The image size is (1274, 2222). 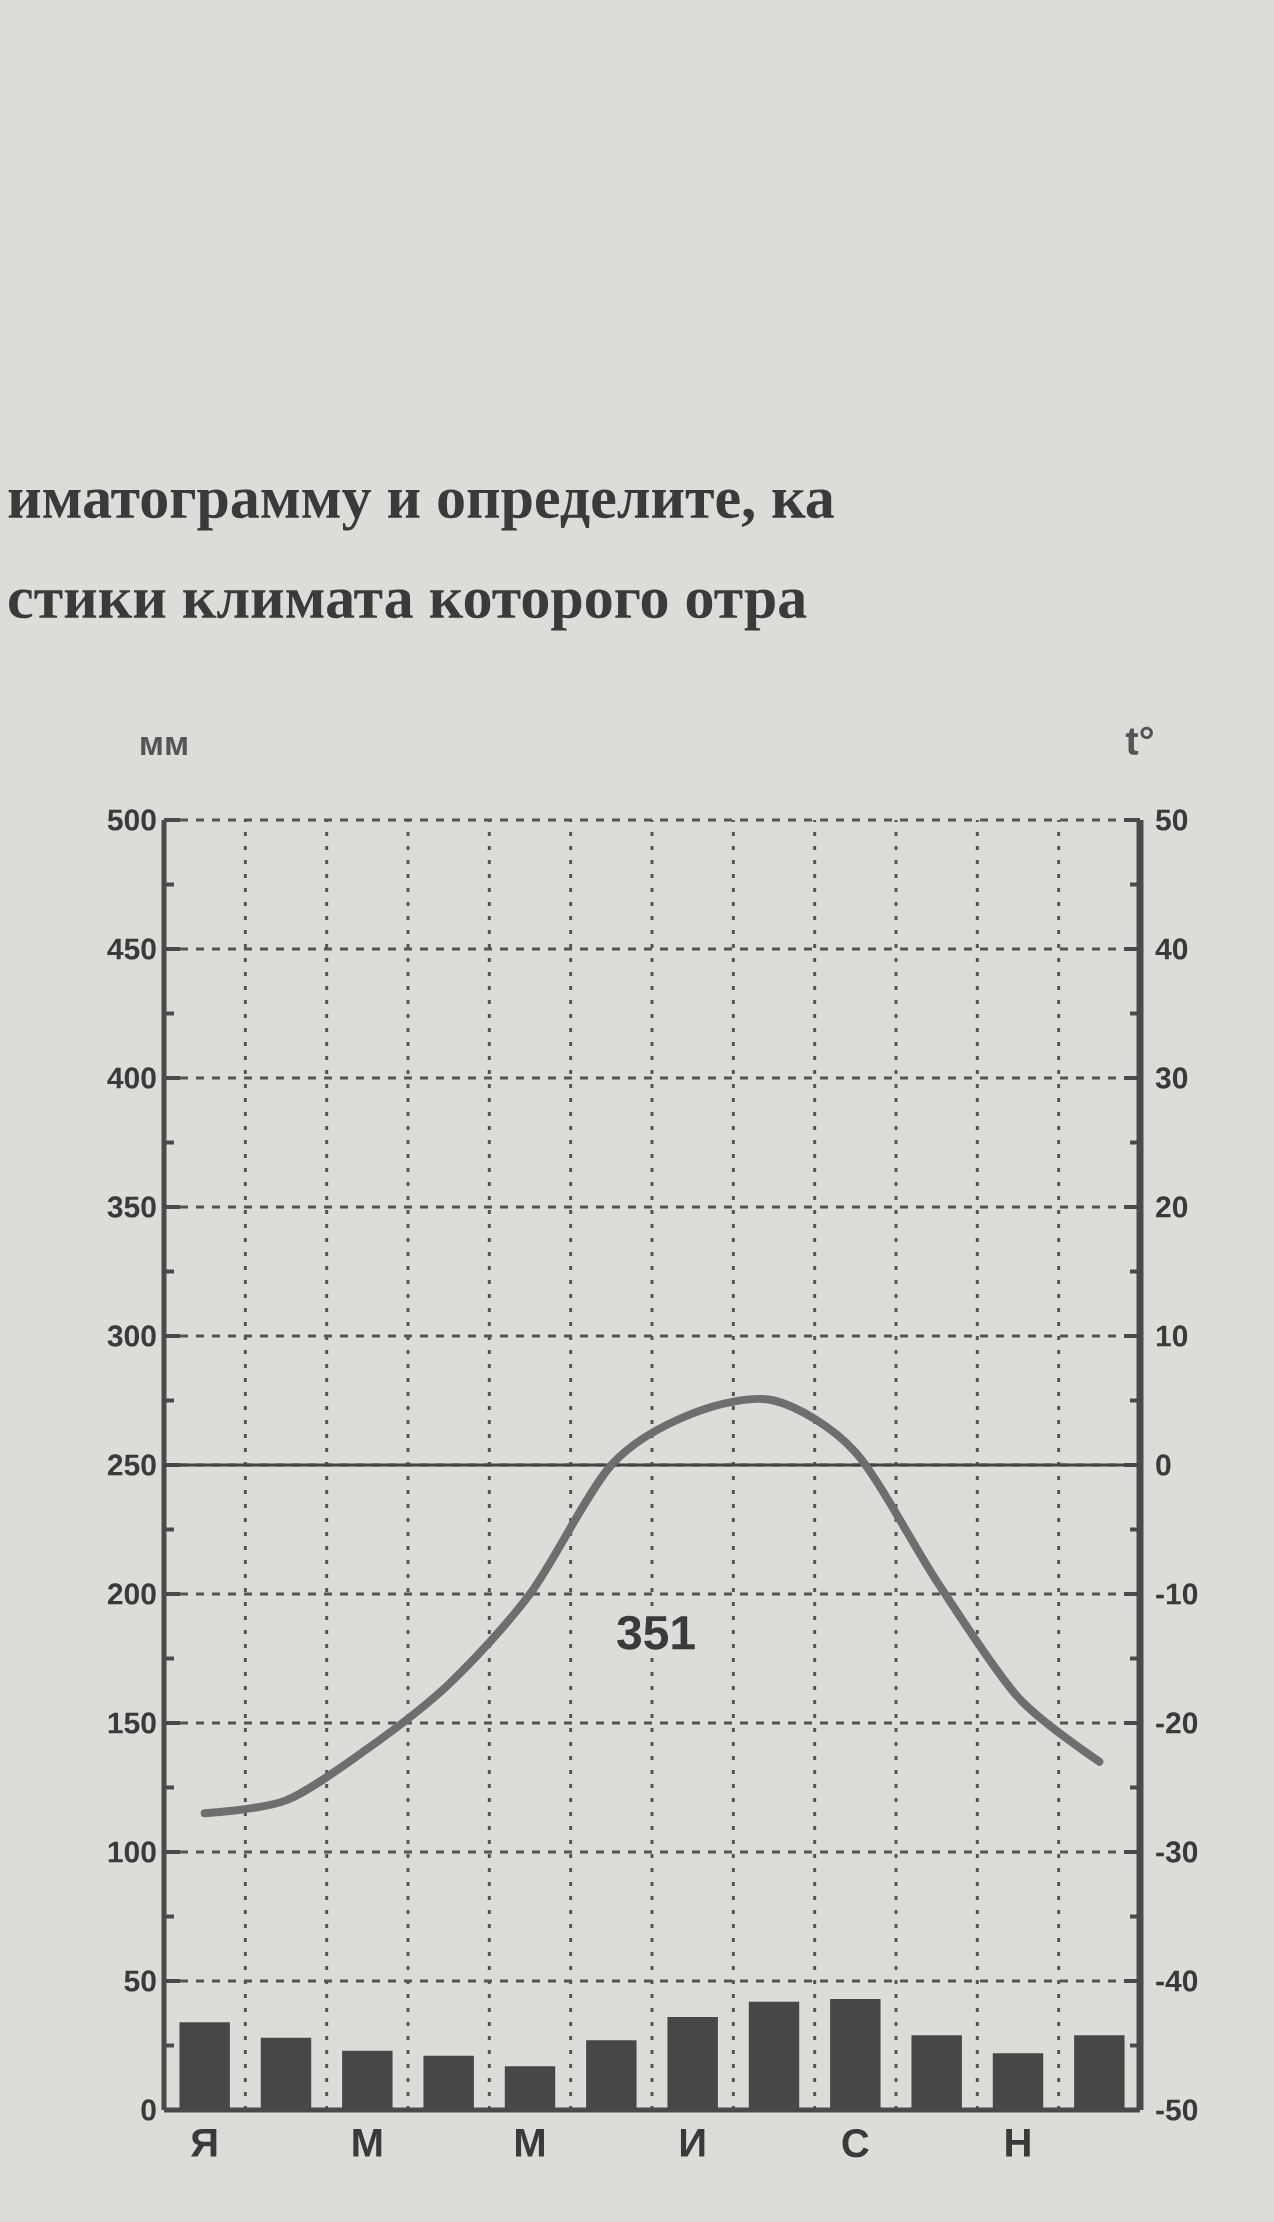 I want to click on x-tick-label: Н, so click(x=1018, y=2143).